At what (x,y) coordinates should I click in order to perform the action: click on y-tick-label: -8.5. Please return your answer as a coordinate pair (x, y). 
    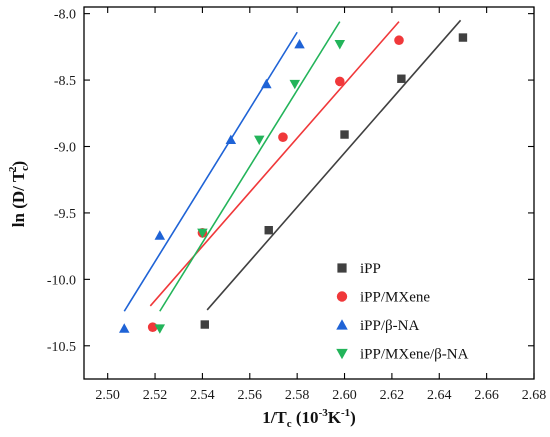
    Looking at the image, I should click on (65, 81).